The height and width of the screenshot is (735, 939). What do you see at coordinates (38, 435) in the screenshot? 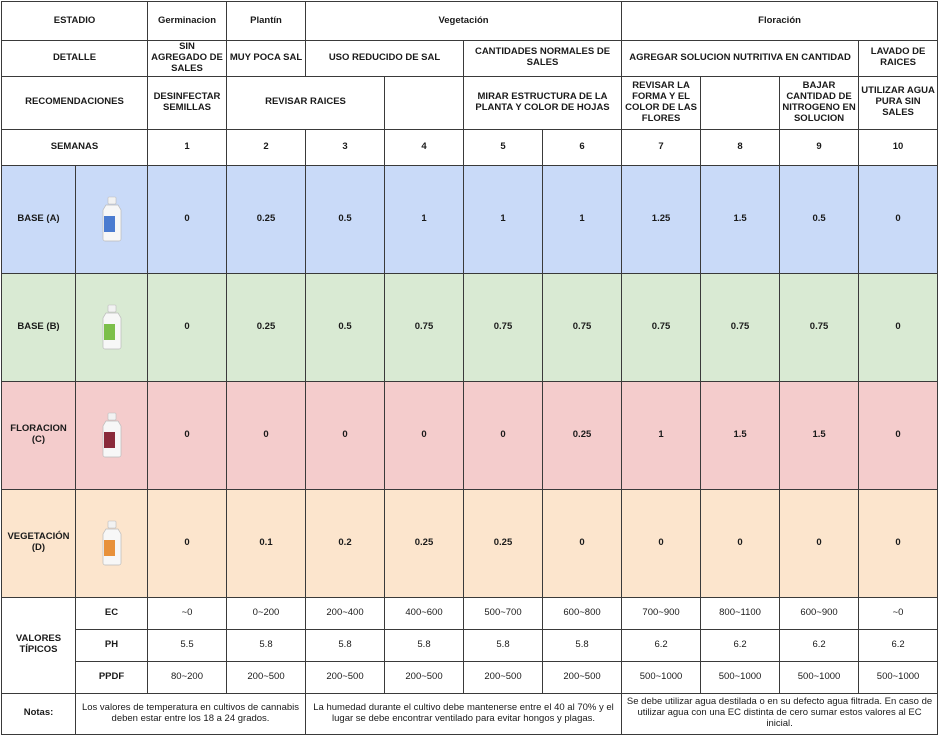
I see `product-label: FLORACION (C)` at bounding box center [38, 435].